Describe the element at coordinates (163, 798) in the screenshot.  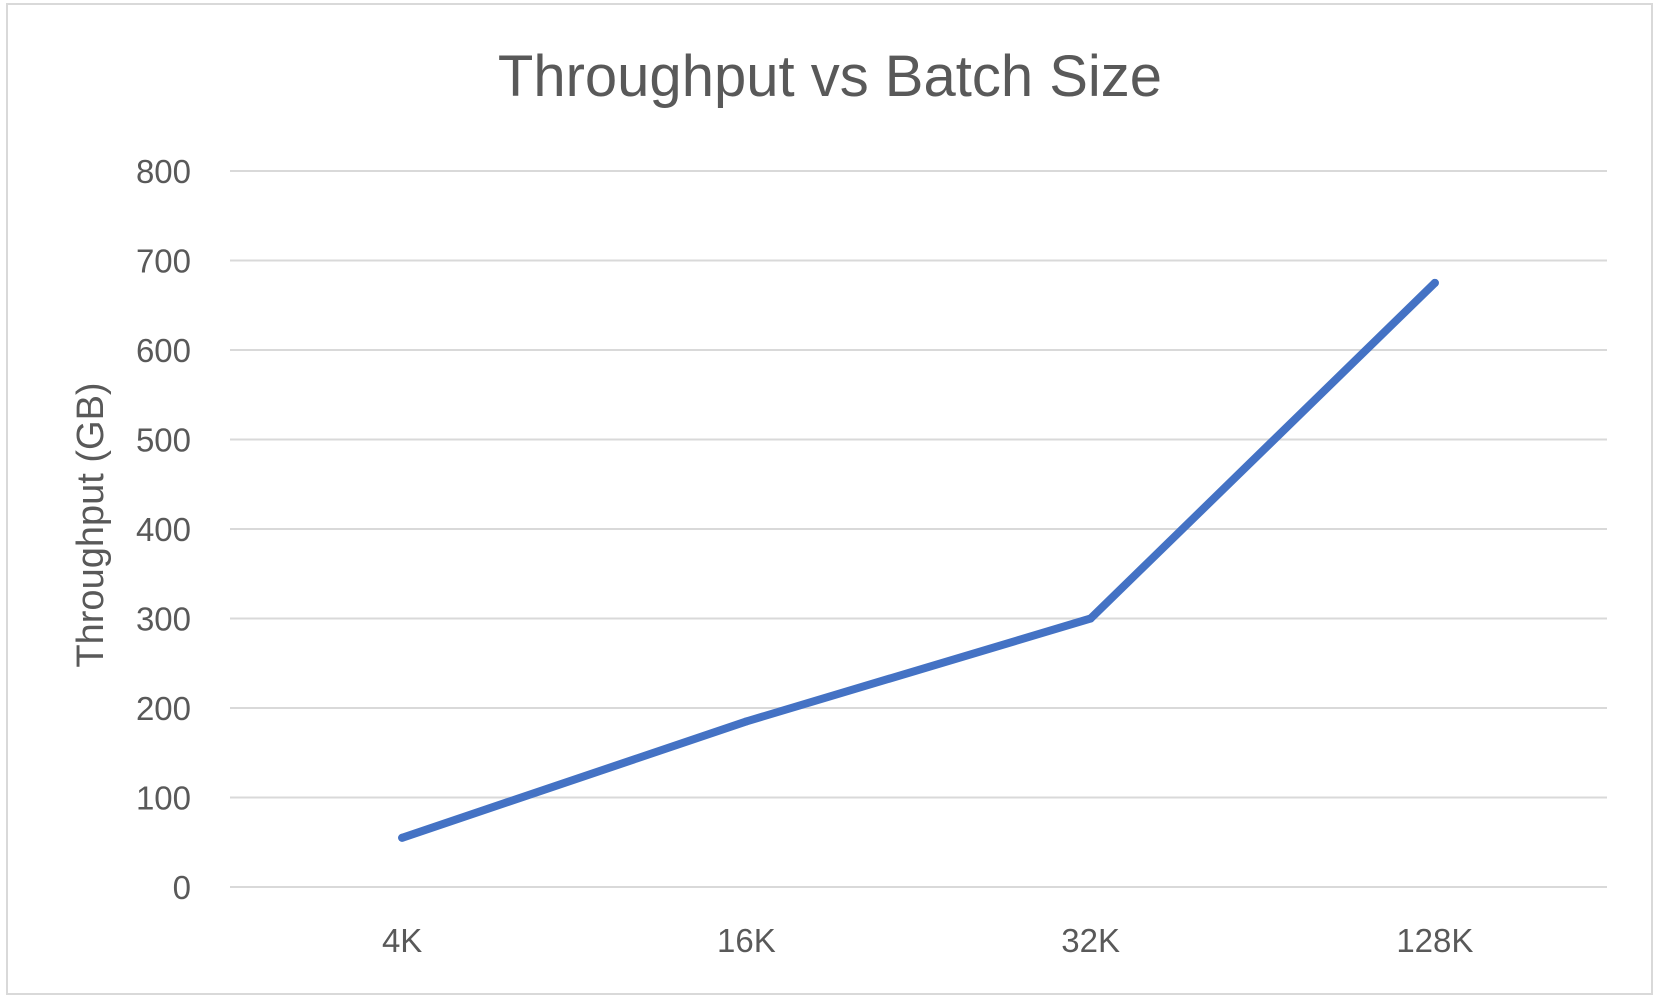
I see `y-tick-label: 100` at that location.